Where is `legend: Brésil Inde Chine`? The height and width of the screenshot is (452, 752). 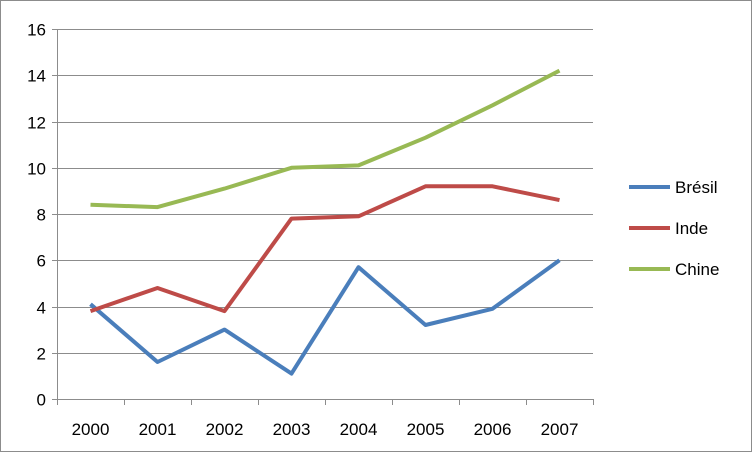
legend: Brésil Inde Chine is located at coordinates (674, 228).